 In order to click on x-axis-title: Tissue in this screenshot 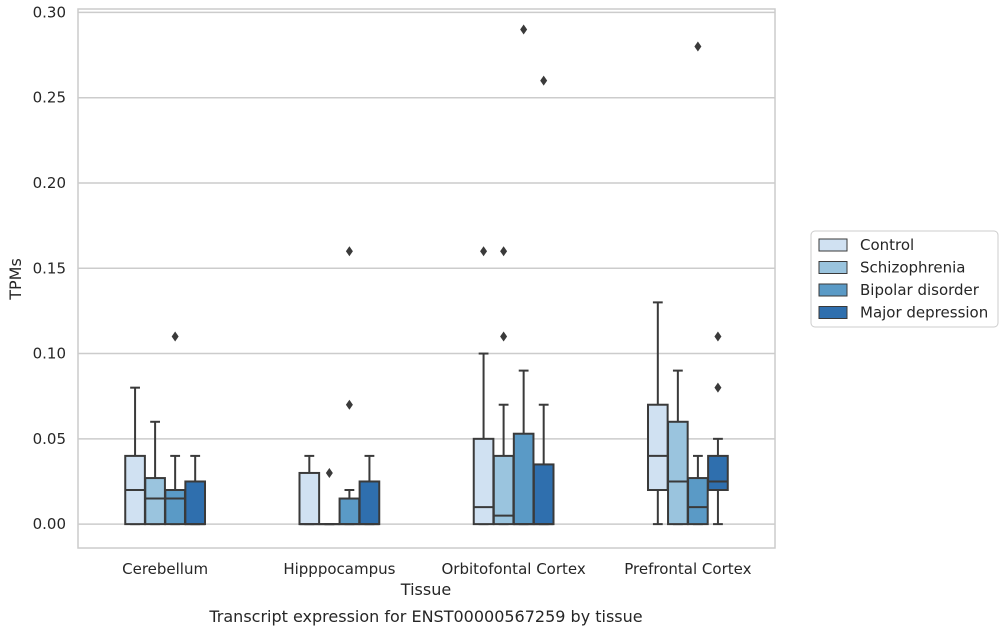, I will do `click(425, 589)`.